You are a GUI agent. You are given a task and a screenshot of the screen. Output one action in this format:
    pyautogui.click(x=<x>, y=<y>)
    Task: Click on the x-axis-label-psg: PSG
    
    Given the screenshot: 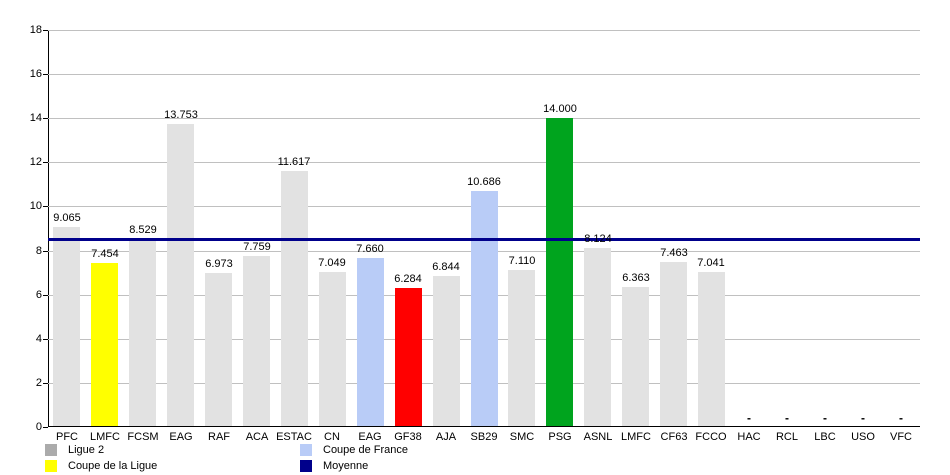 What is the action you would take?
    pyautogui.click(x=560, y=437)
    